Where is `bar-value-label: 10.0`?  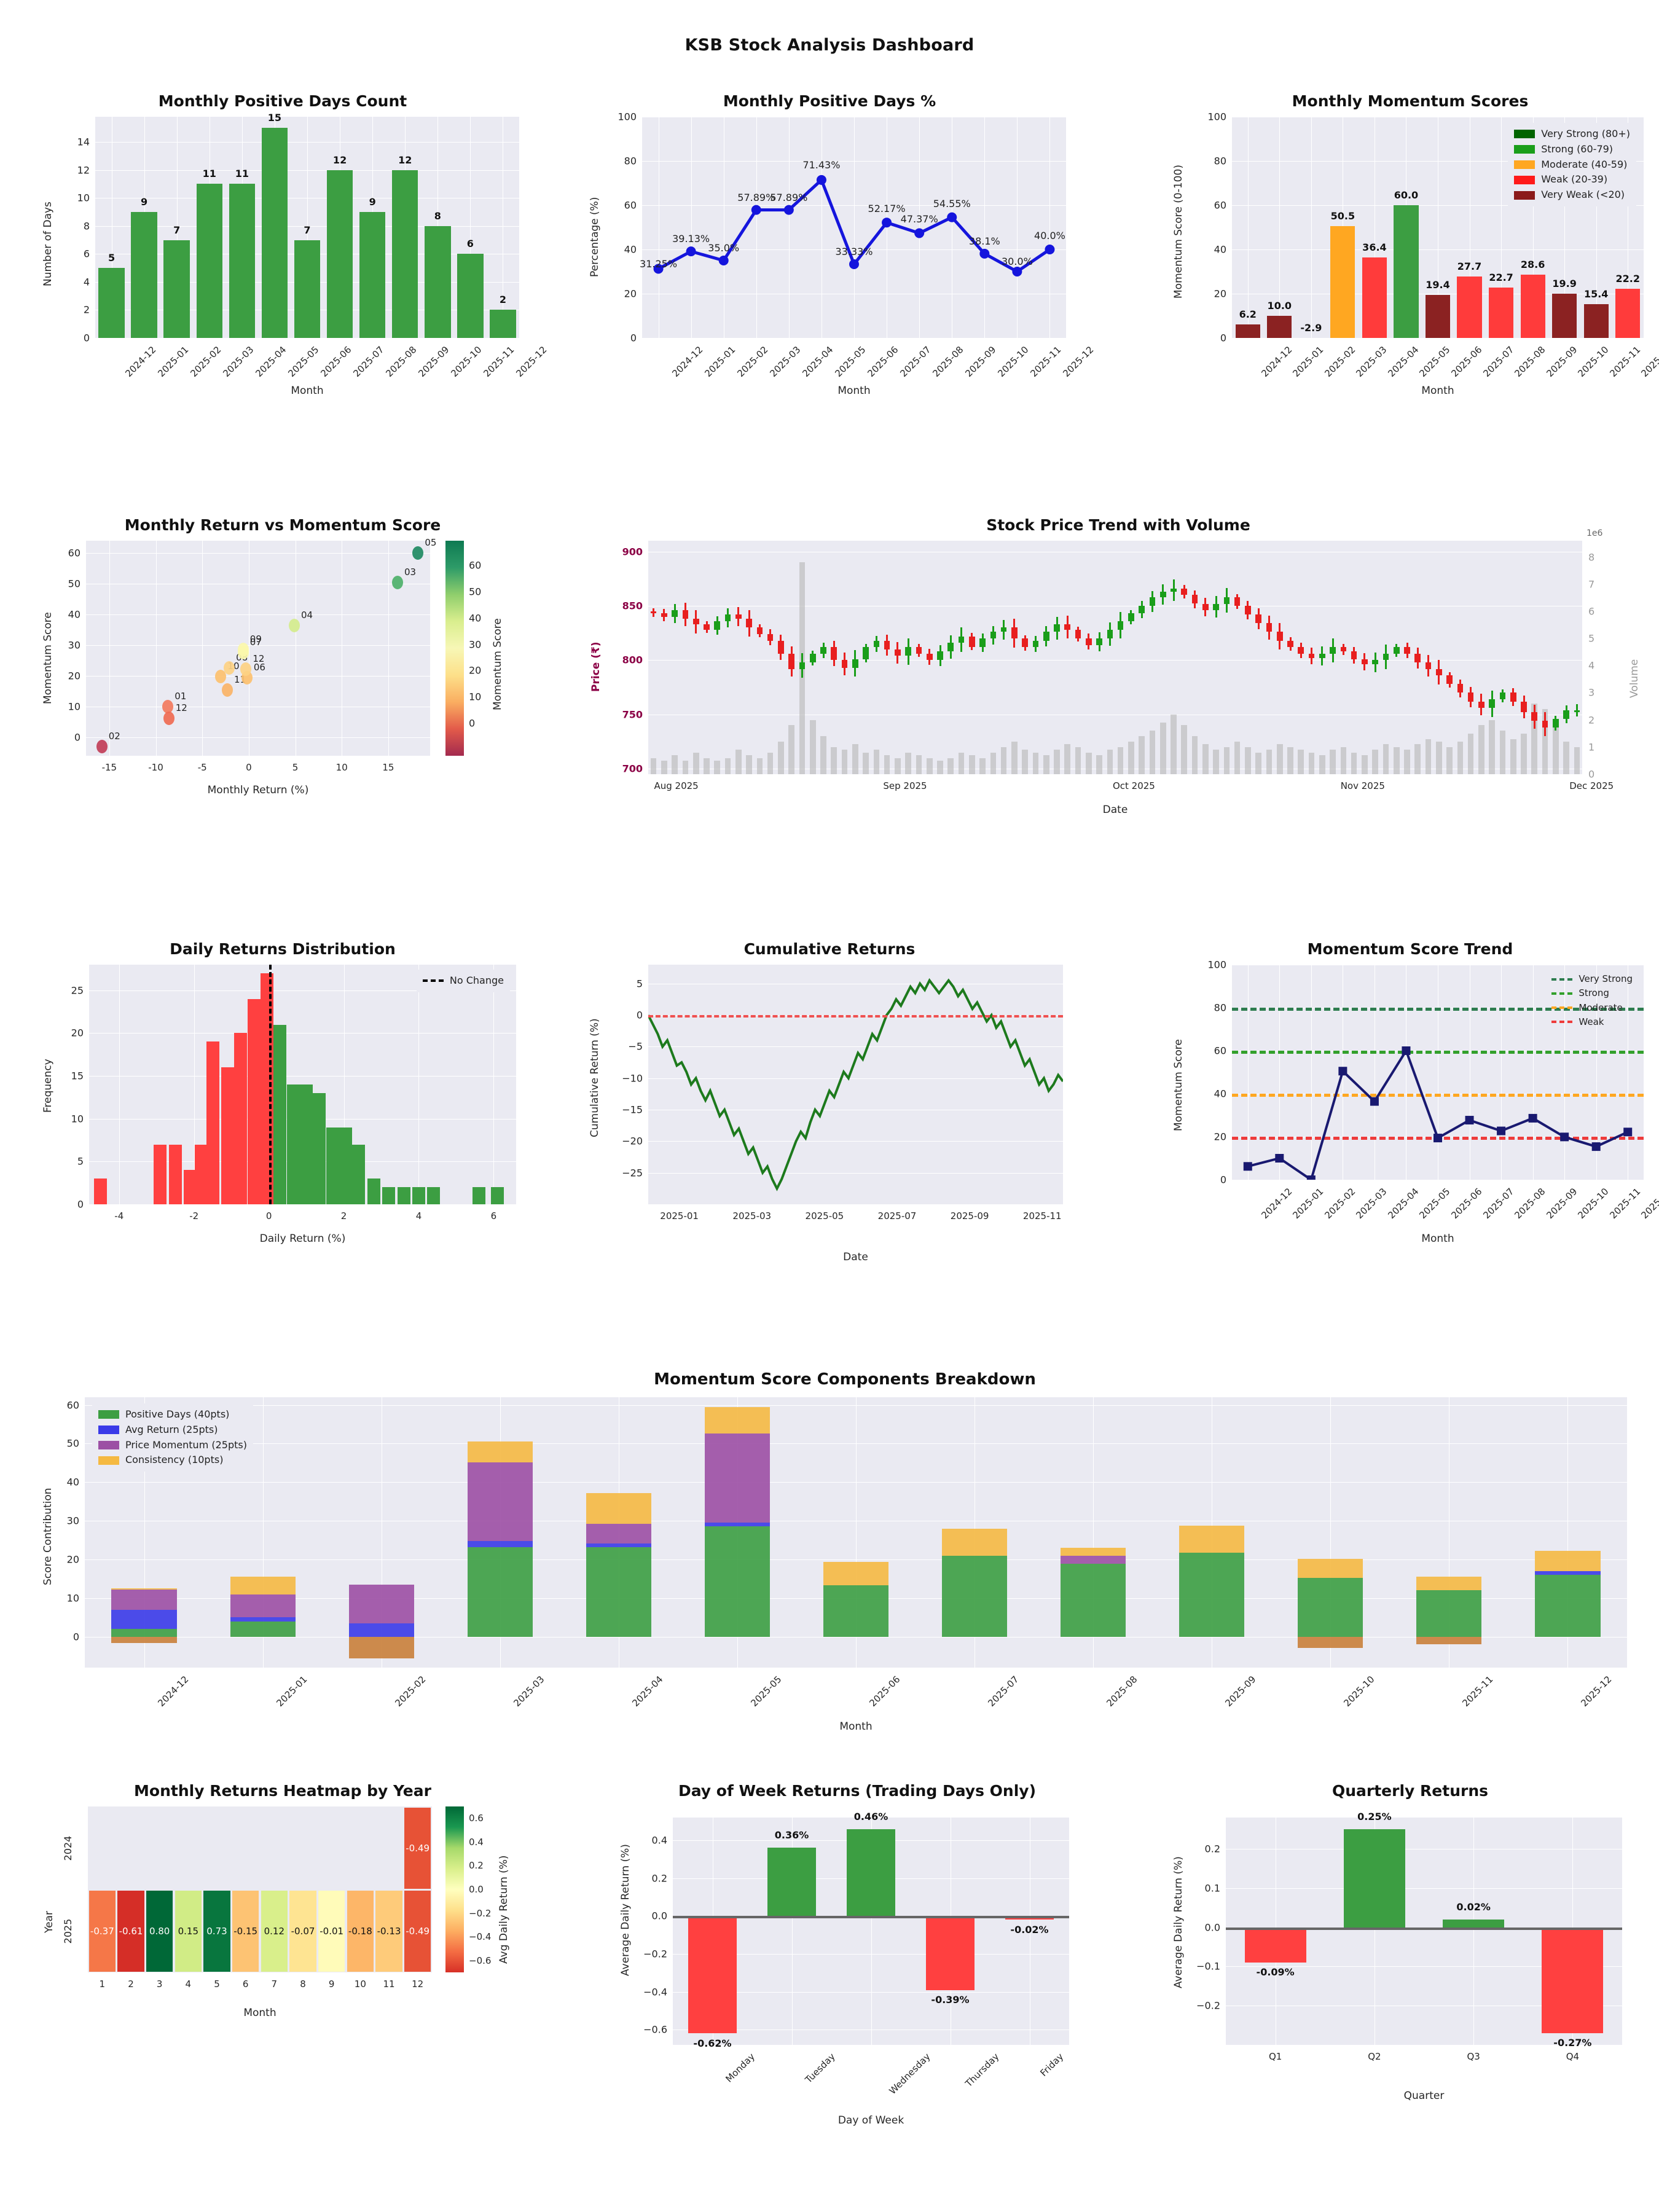
bar-value-label: 10.0 is located at coordinates (1279, 306).